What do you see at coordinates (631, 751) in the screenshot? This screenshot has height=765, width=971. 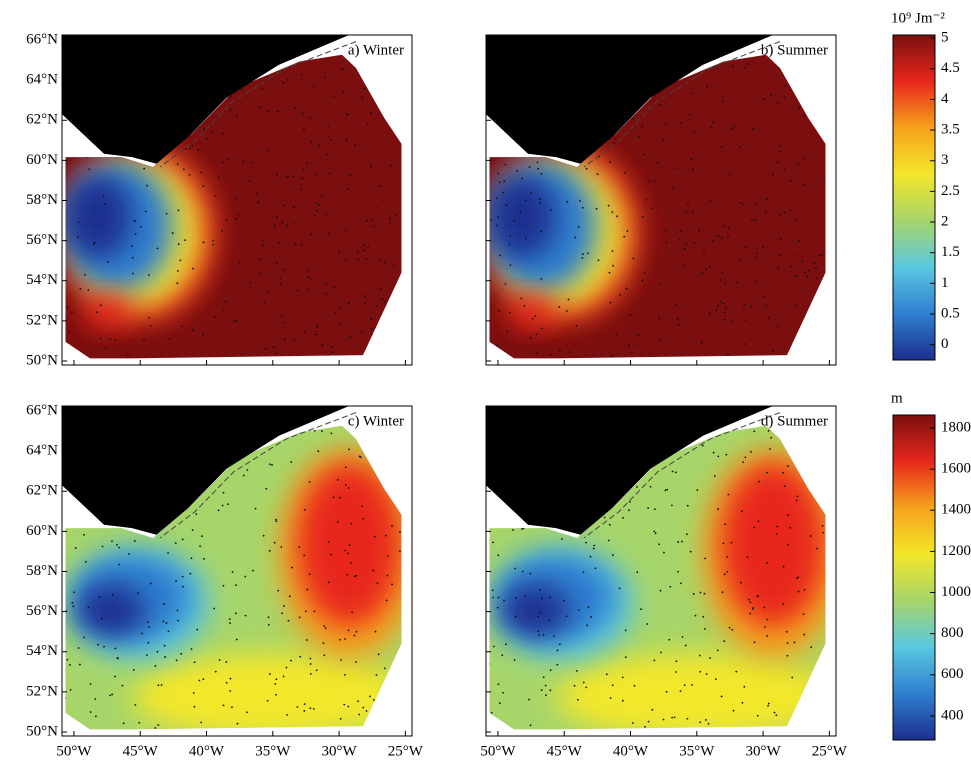 I see `lon-label: 40°W` at bounding box center [631, 751].